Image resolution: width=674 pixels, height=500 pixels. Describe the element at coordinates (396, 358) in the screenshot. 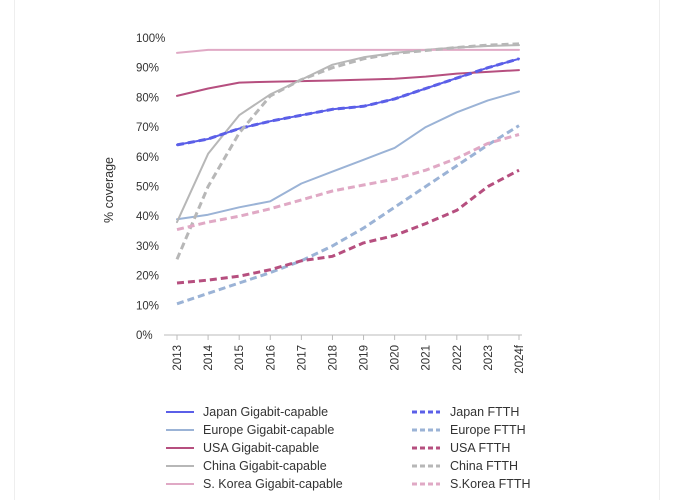

I see `x-tick-label: 2020` at that location.